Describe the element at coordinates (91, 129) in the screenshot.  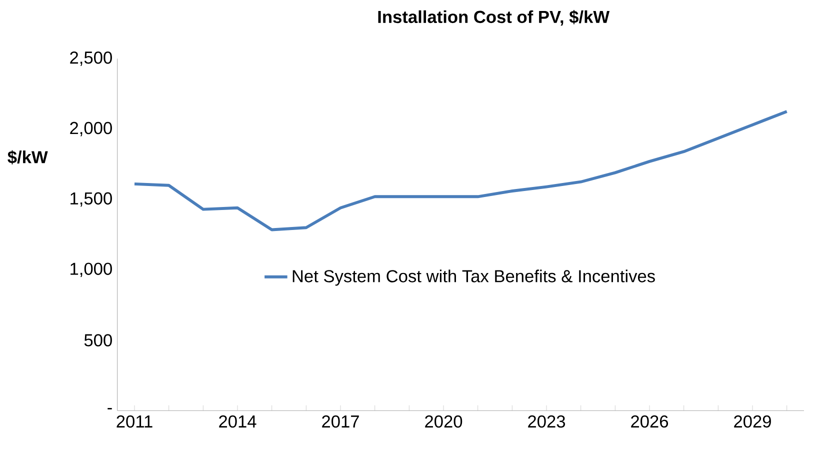
I see `y-tick-label: 2,000` at that location.